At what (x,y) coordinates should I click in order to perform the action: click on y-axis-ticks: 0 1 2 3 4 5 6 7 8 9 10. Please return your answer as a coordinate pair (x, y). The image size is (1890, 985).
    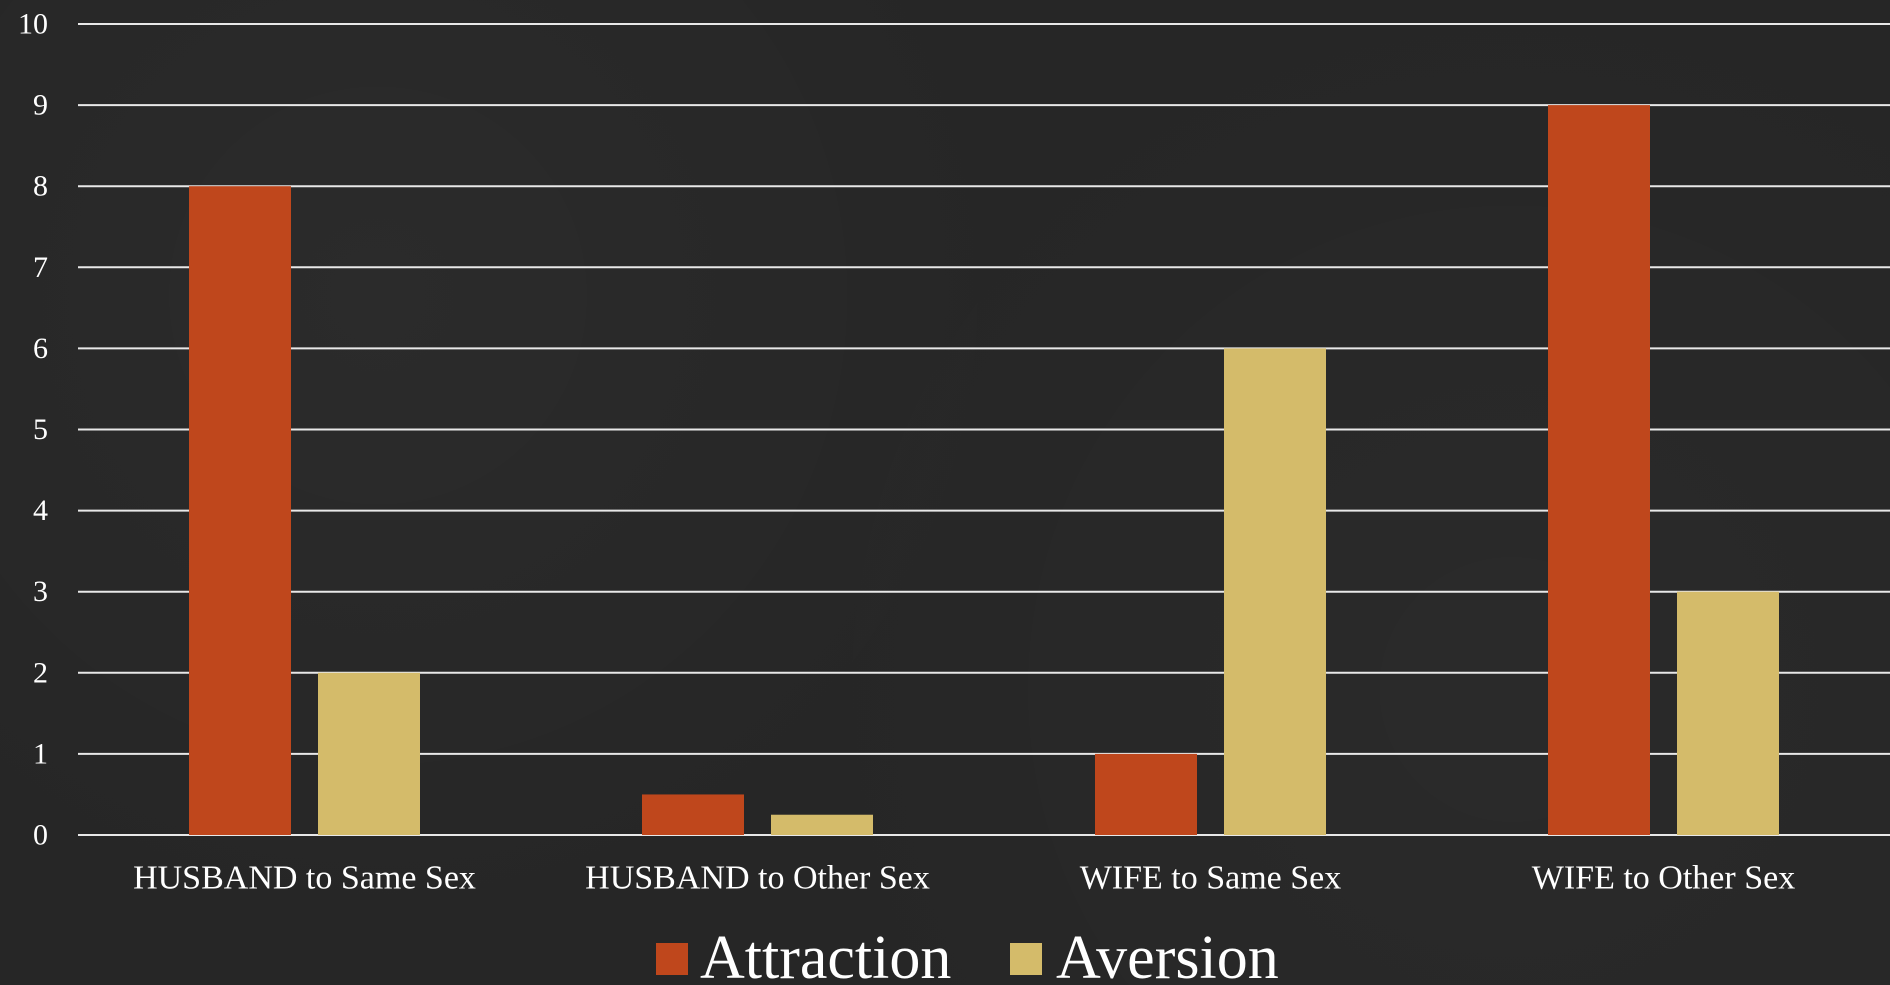
    Looking at the image, I should click on (33, 430).